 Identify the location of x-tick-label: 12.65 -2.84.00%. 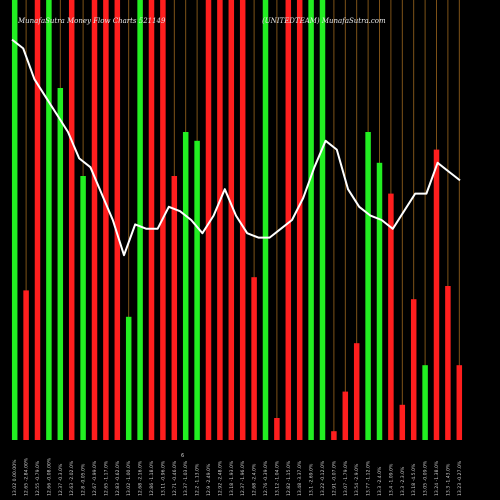
(27, 476).